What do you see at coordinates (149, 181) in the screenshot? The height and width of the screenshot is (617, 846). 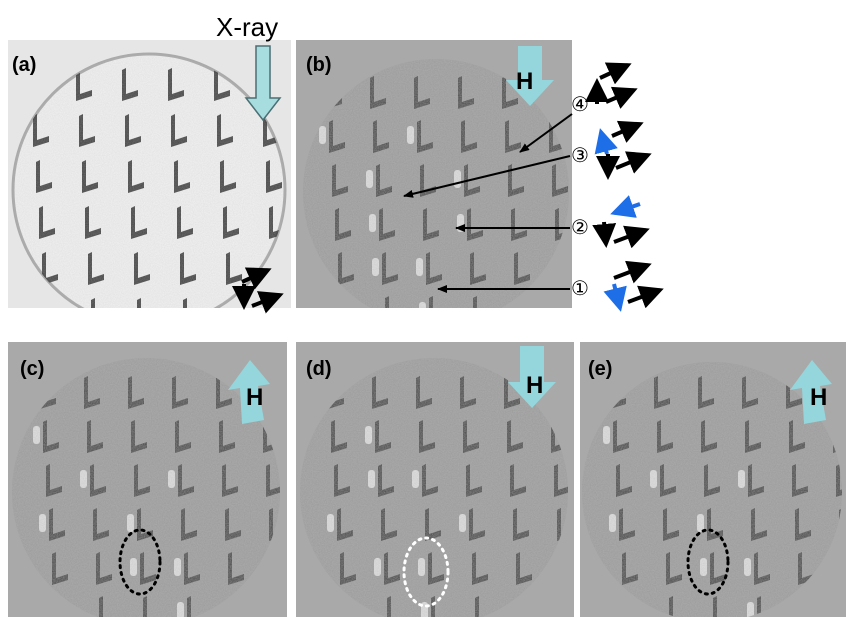 I see `noise-a` at bounding box center [149, 181].